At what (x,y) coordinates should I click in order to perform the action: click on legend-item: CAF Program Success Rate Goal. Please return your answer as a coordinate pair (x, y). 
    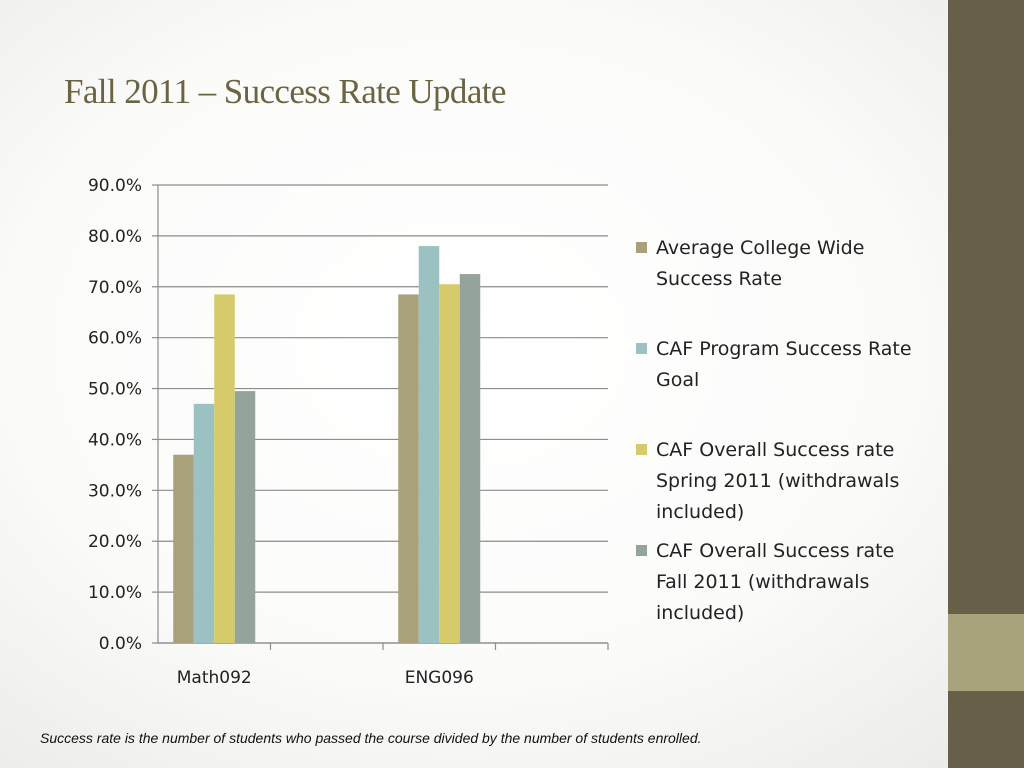
    Looking at the image, I should click on (786, 365).